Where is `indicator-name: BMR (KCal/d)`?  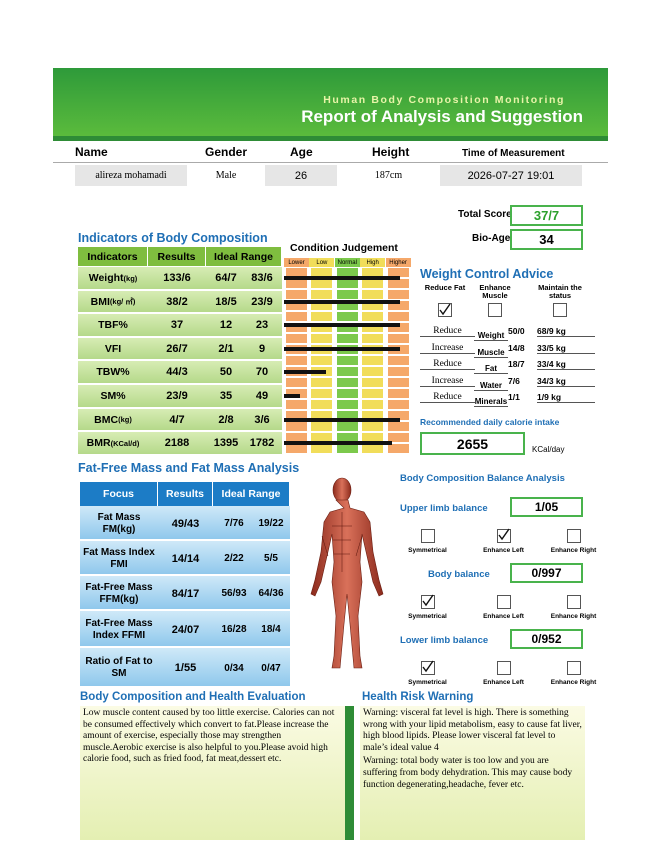 indicator-name: BMR (KCal/d) is located at coordinates (113, 443).